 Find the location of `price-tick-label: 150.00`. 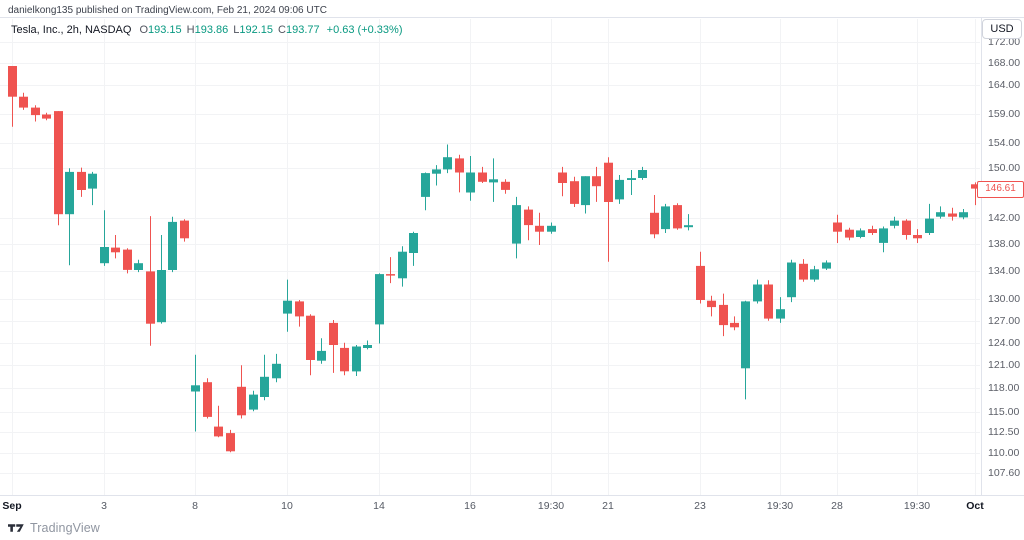

price-tick-label: 150.00 is located at coordinates (1004, 167).